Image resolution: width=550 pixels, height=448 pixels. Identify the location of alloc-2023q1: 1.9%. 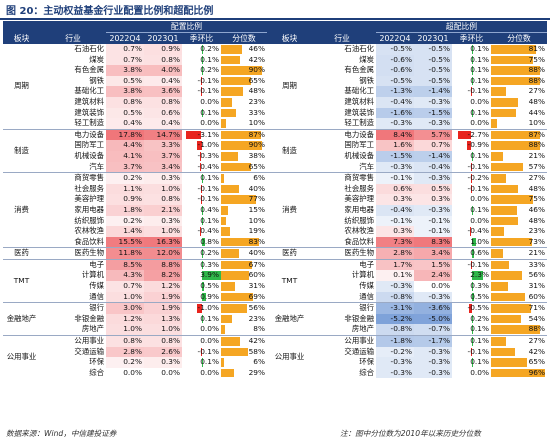
(163, 297).